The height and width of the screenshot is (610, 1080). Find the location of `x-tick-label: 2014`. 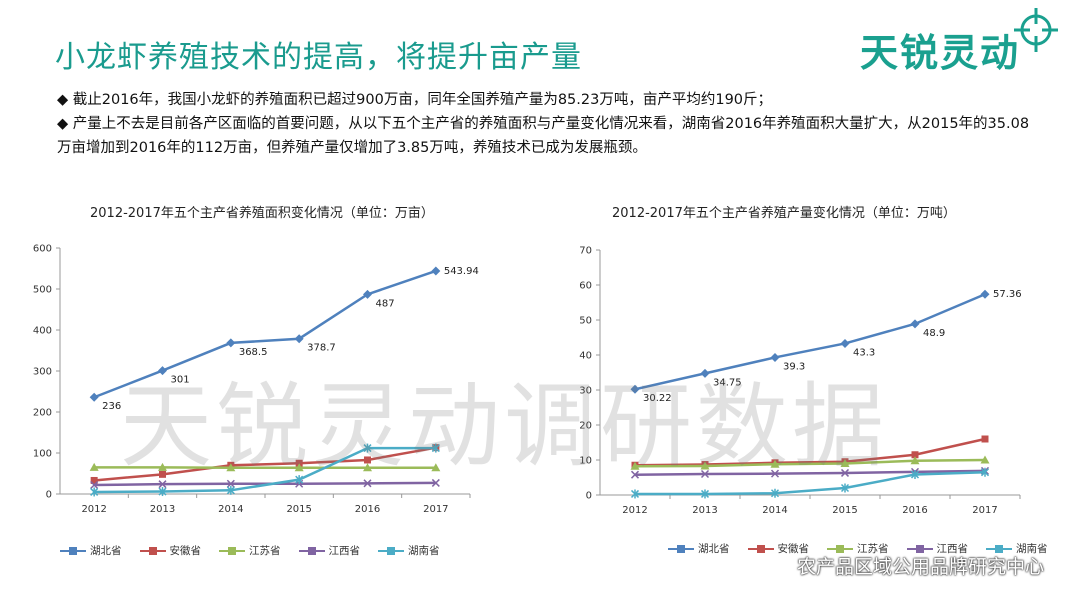

x-tick-label: 2014 is located at coordinates (230, 509).